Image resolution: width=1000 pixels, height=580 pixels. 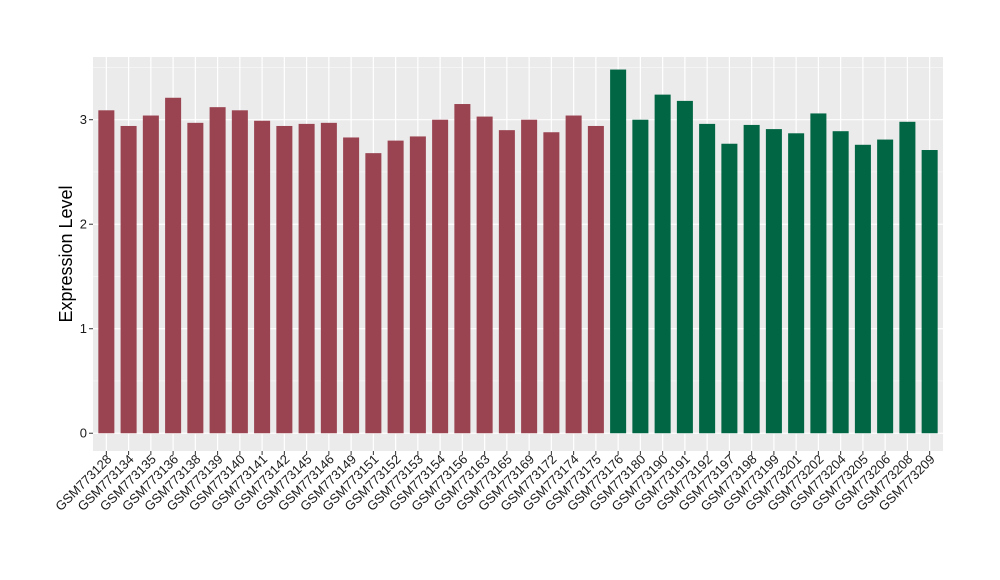 What do you see at coordinates (83, 224) in the screenshot?
I see `y-tick-label: 2` at bounding box center [83, 224].